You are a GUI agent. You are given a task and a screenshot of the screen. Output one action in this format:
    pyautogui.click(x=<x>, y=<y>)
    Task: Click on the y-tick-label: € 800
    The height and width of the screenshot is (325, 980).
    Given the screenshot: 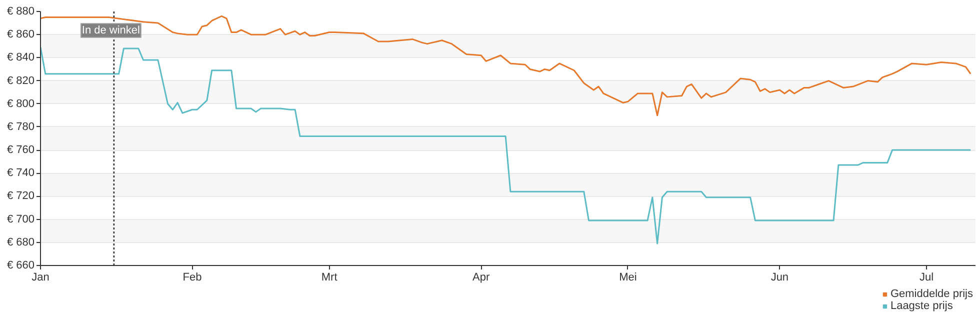 What is the action you would take?
    pyautogui.click(x=20, y=104)
    